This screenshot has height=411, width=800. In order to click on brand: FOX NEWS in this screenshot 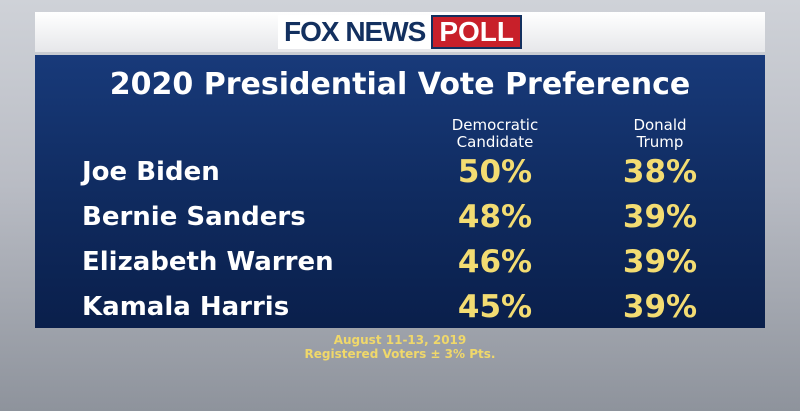, I will do `click(354, 32)`.